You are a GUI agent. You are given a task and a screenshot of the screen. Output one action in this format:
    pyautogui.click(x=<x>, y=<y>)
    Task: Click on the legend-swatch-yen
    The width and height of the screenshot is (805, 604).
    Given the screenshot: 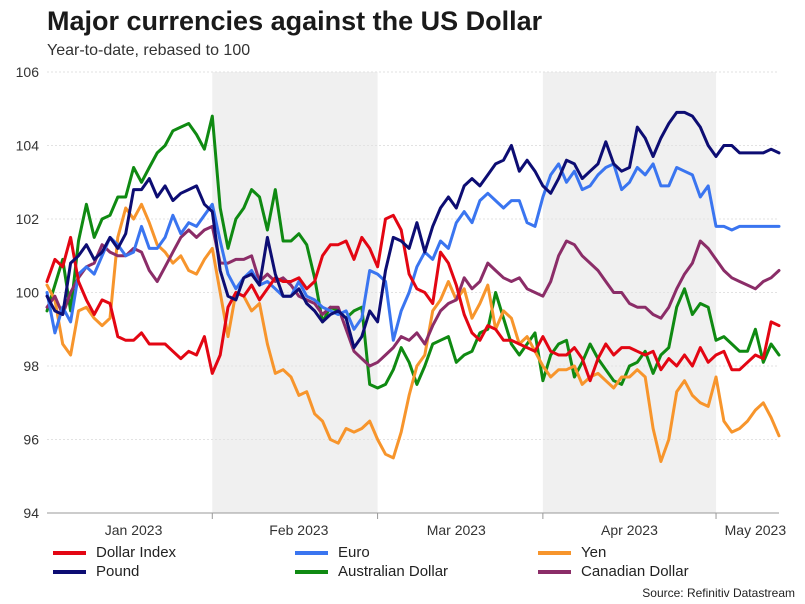 What is the action you would take?
    pyautogui.click(x=554, y=552)
    